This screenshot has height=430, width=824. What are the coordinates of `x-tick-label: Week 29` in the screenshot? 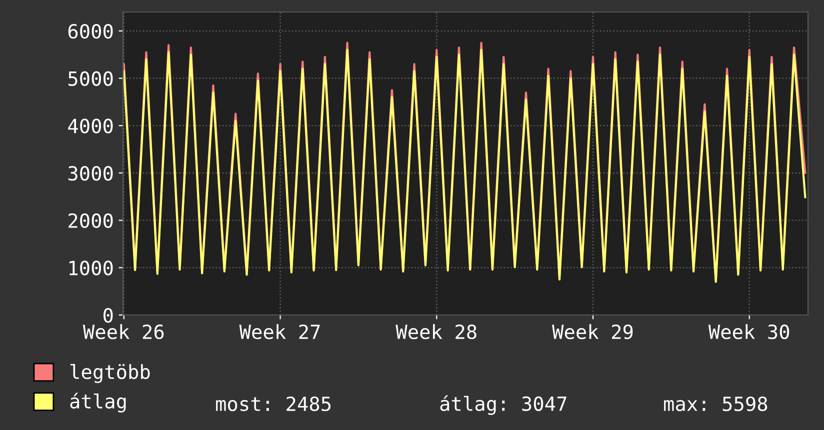 It's located at (592, 332).